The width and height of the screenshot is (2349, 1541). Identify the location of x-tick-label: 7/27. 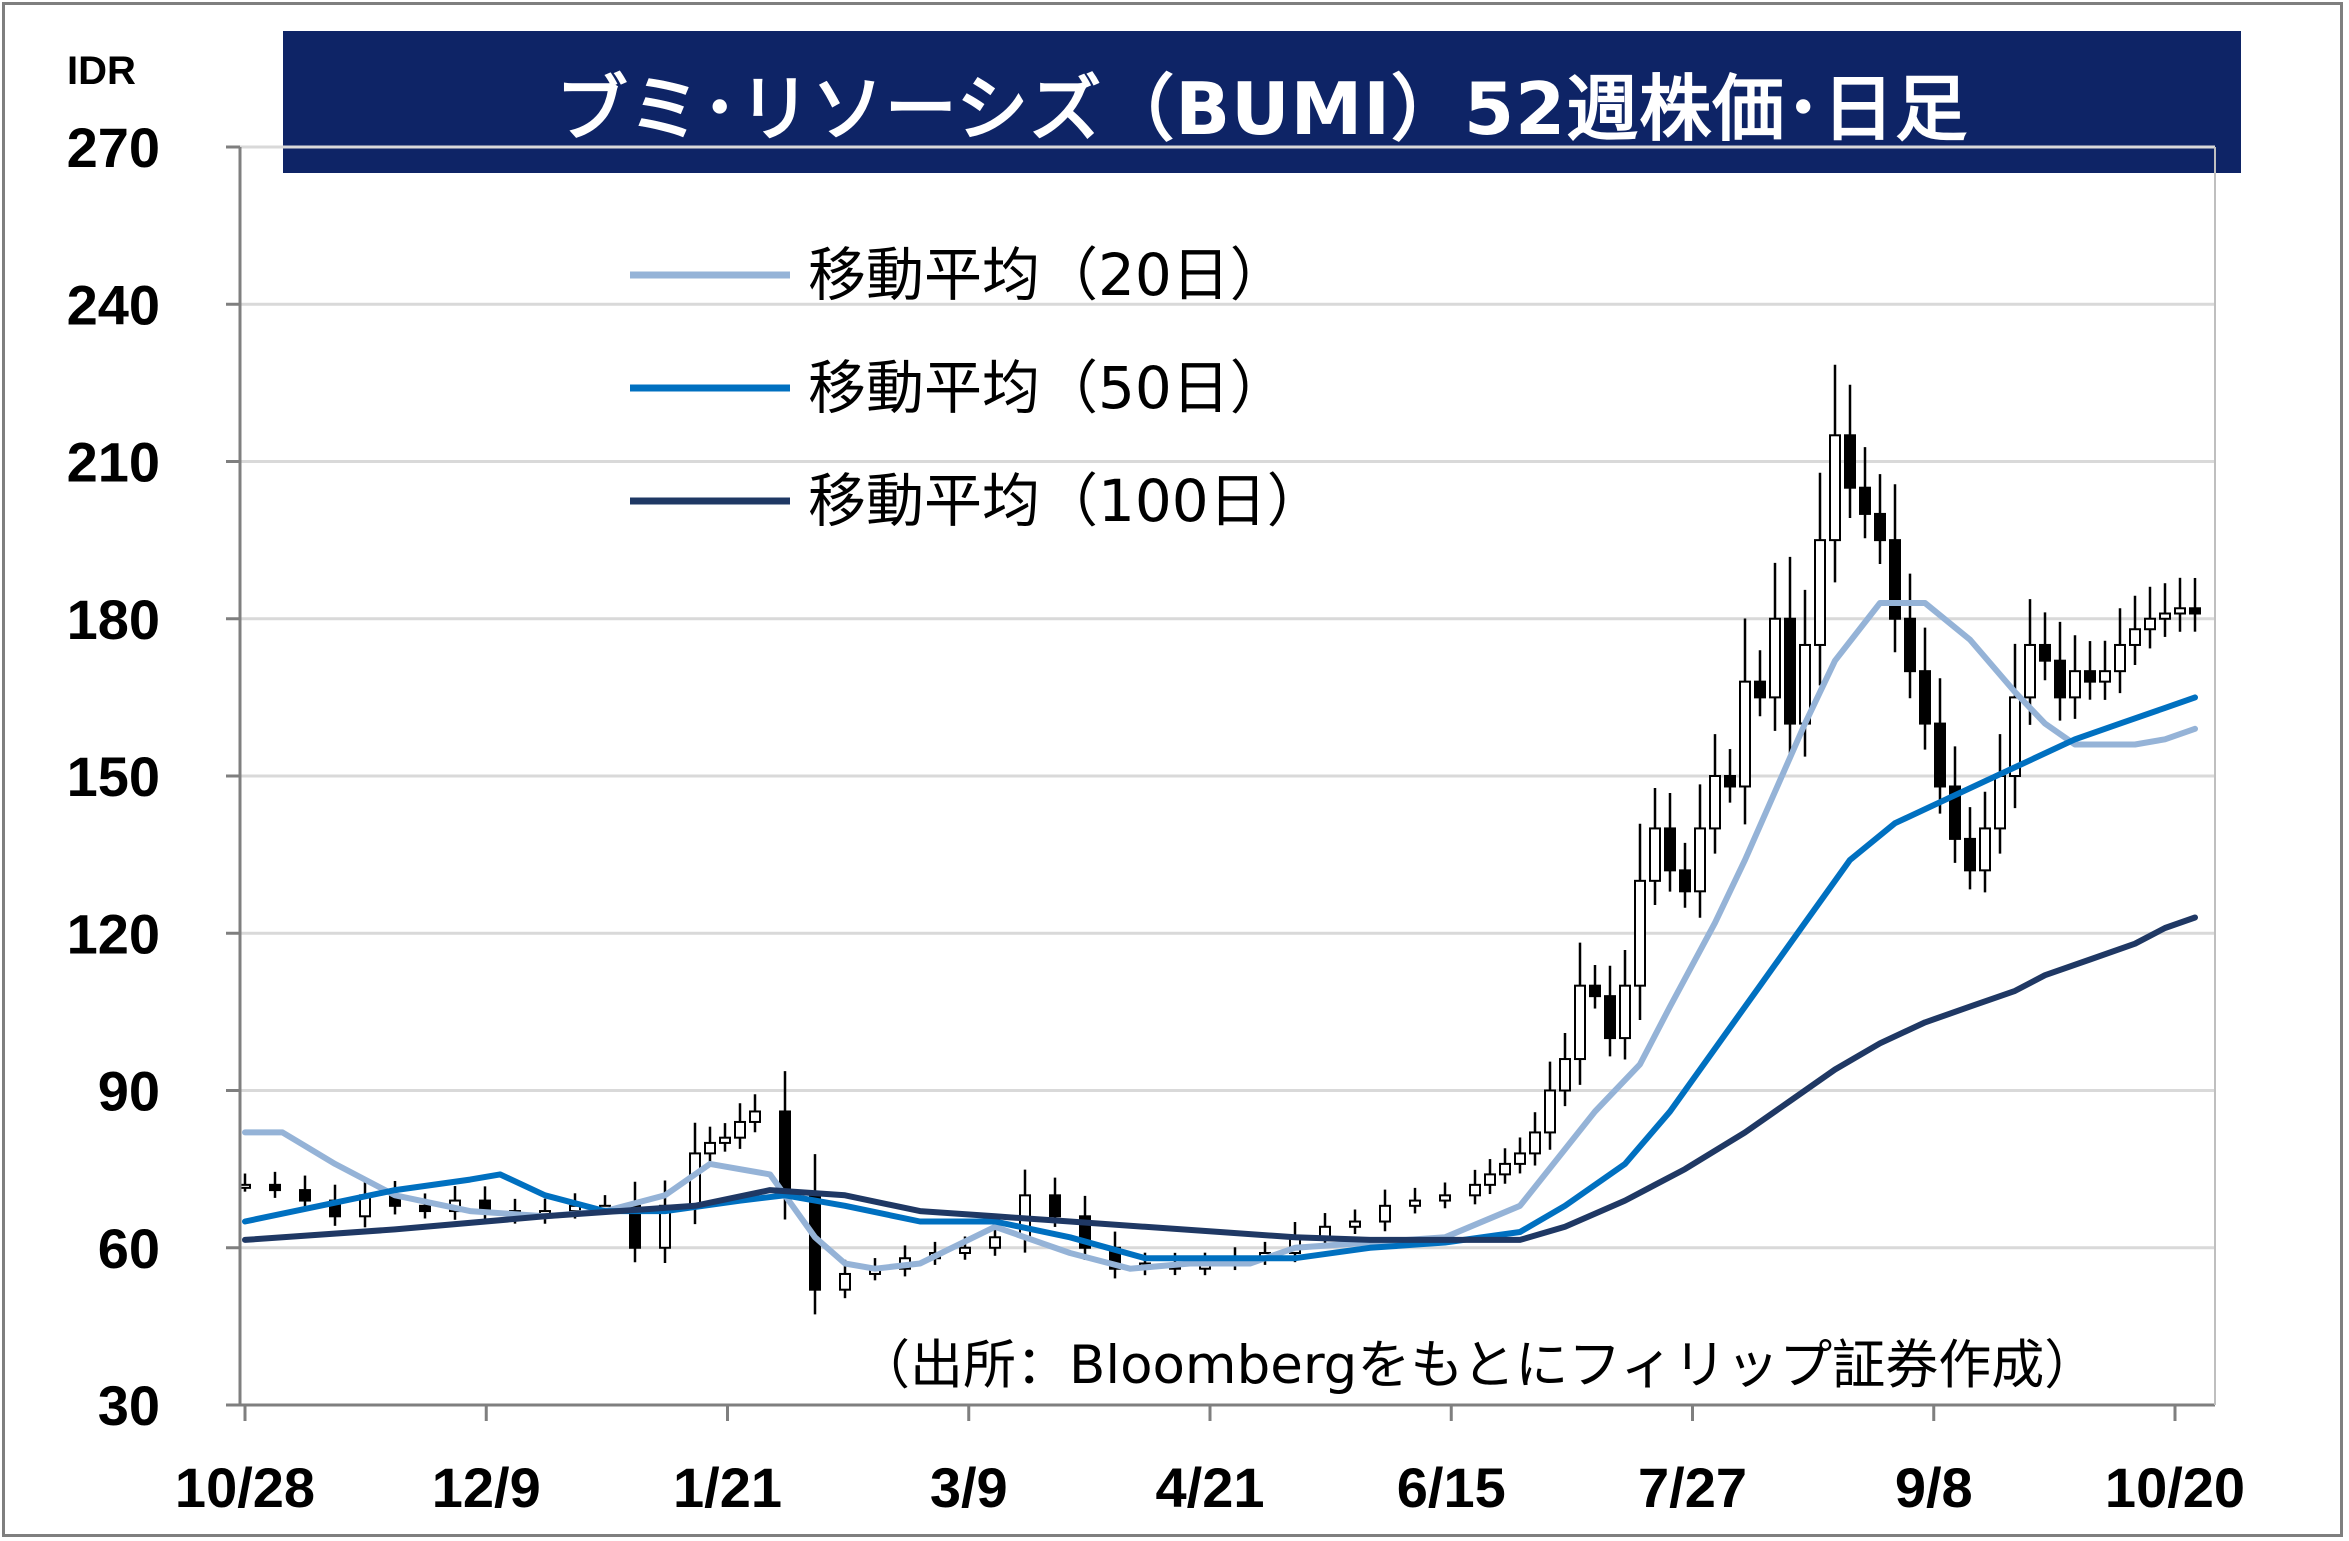
(1692, 1487).